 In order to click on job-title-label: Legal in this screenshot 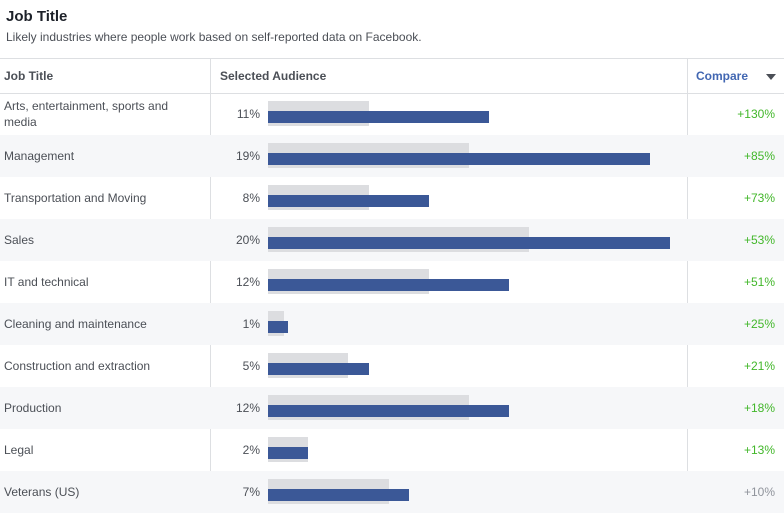, I will do `click(19, 450)`.